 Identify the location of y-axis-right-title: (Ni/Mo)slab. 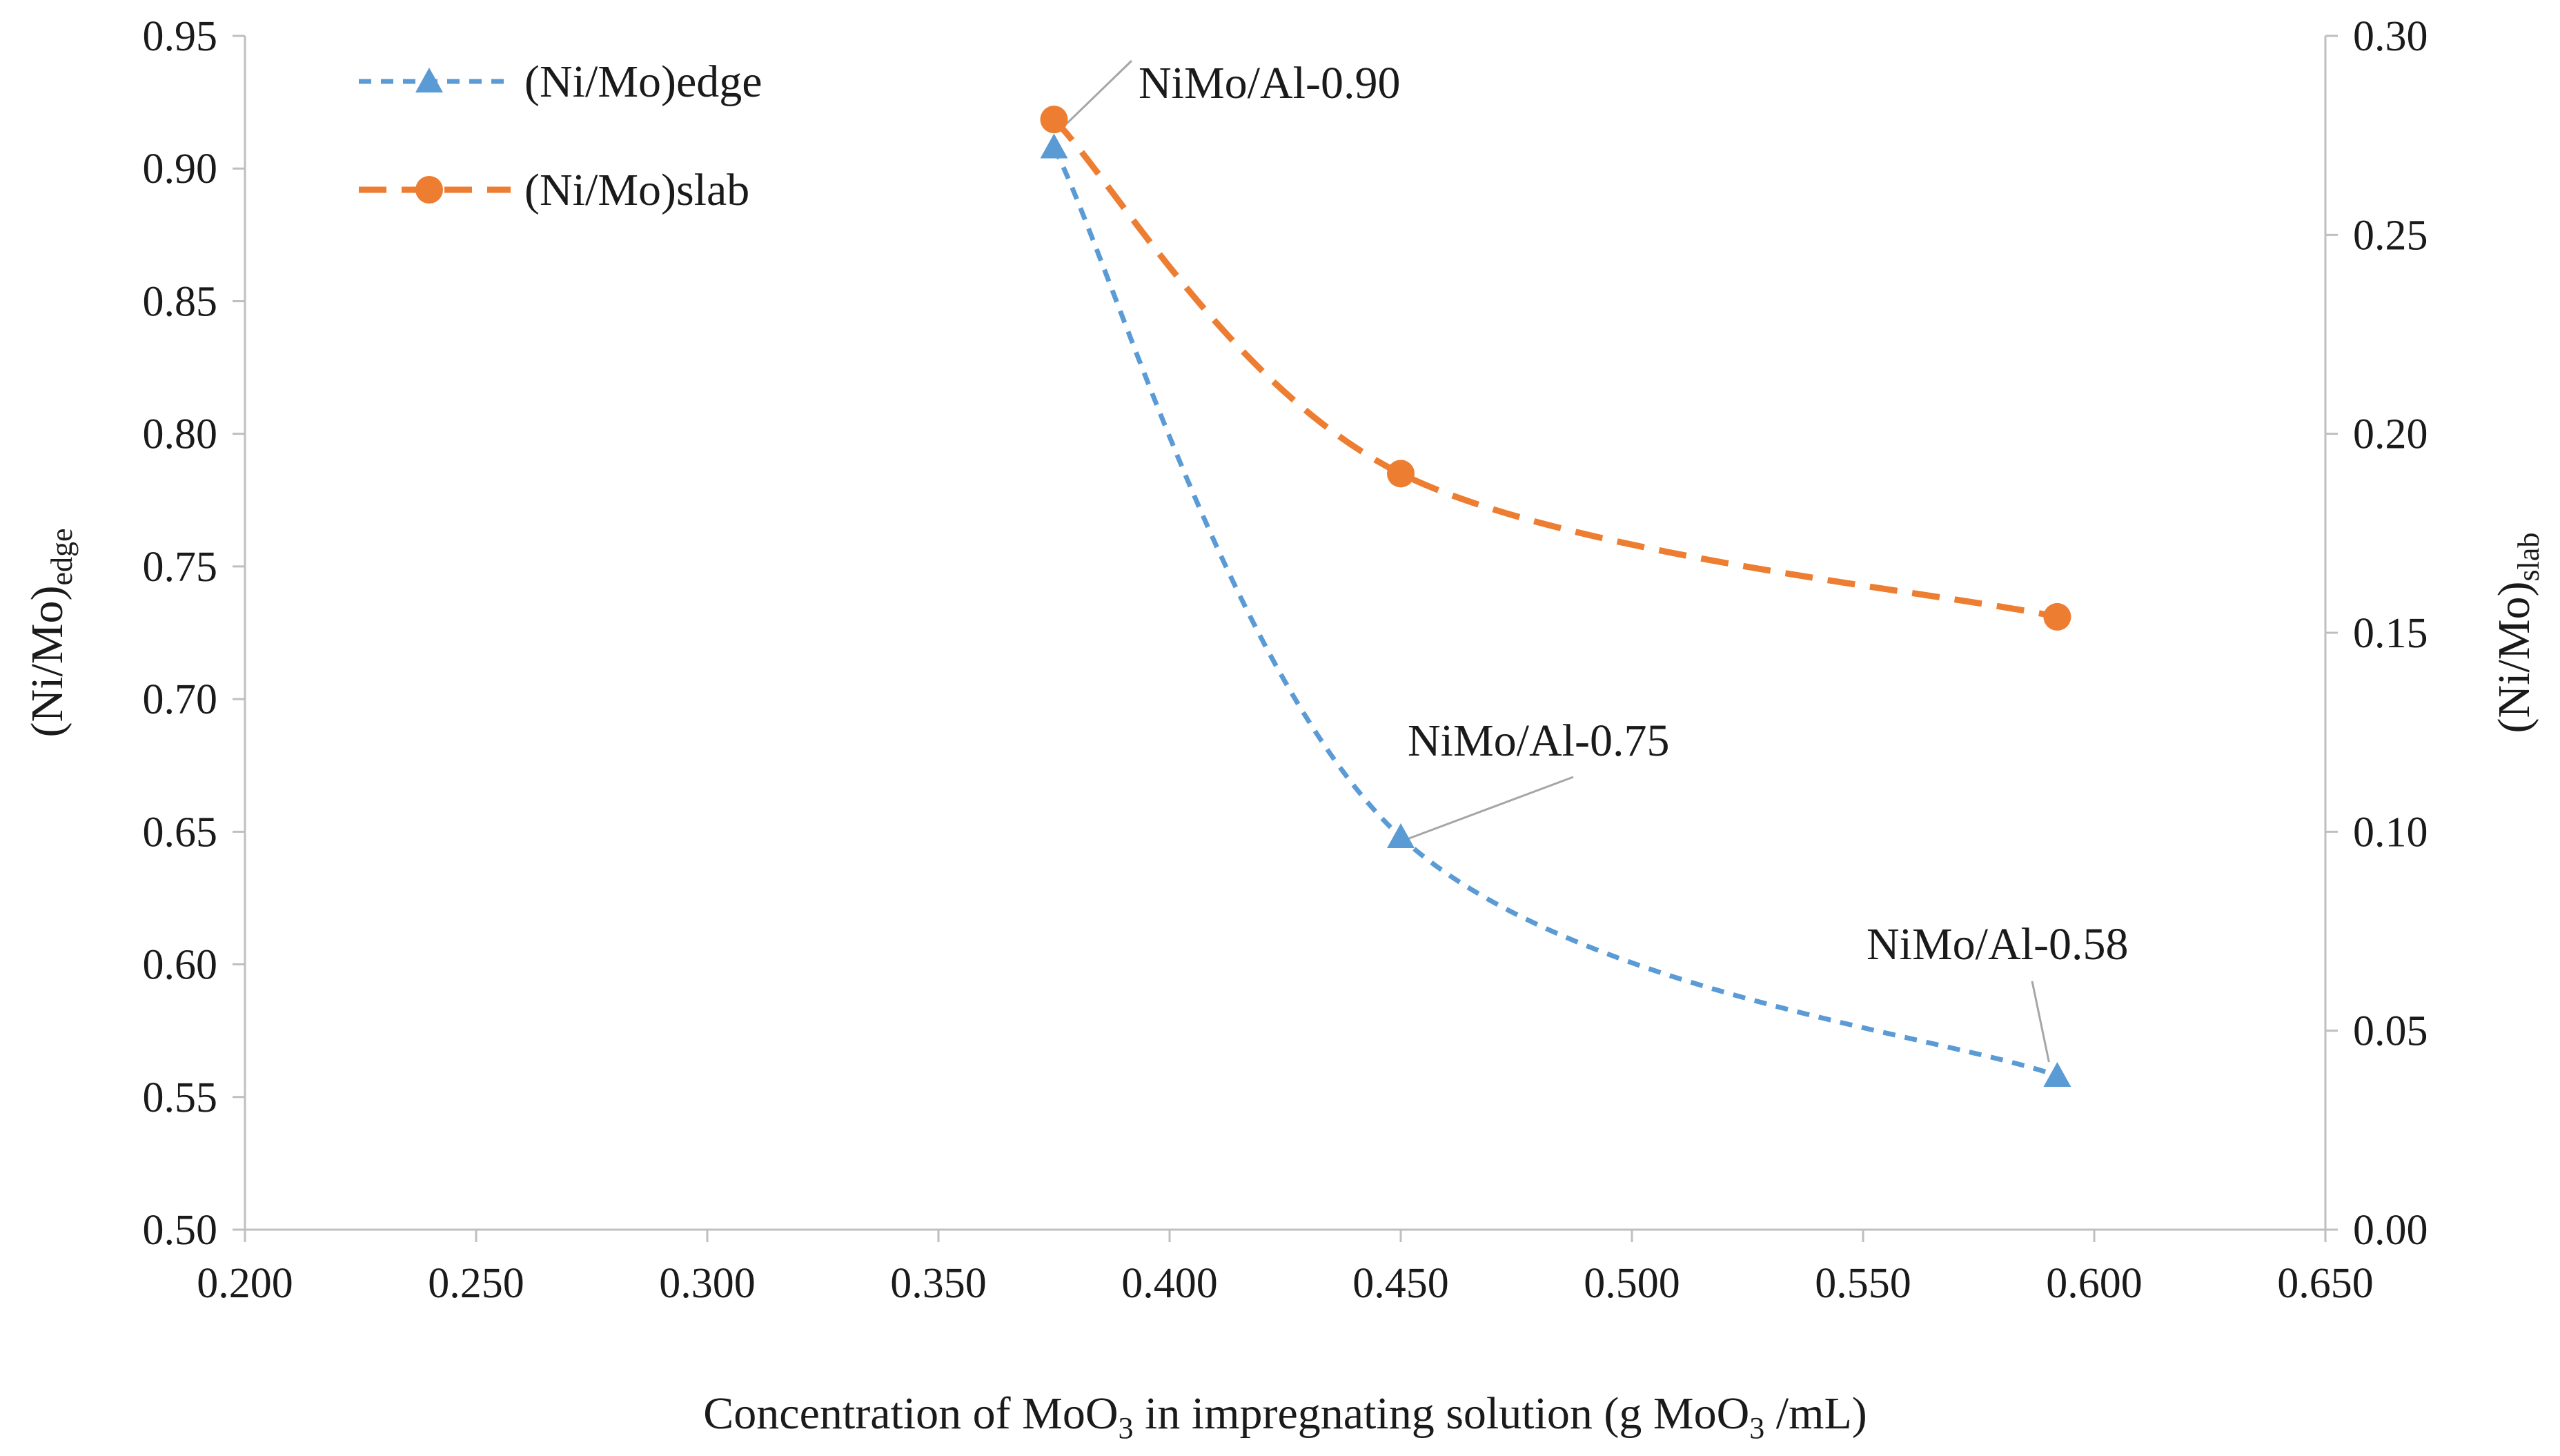
(2517, 633).